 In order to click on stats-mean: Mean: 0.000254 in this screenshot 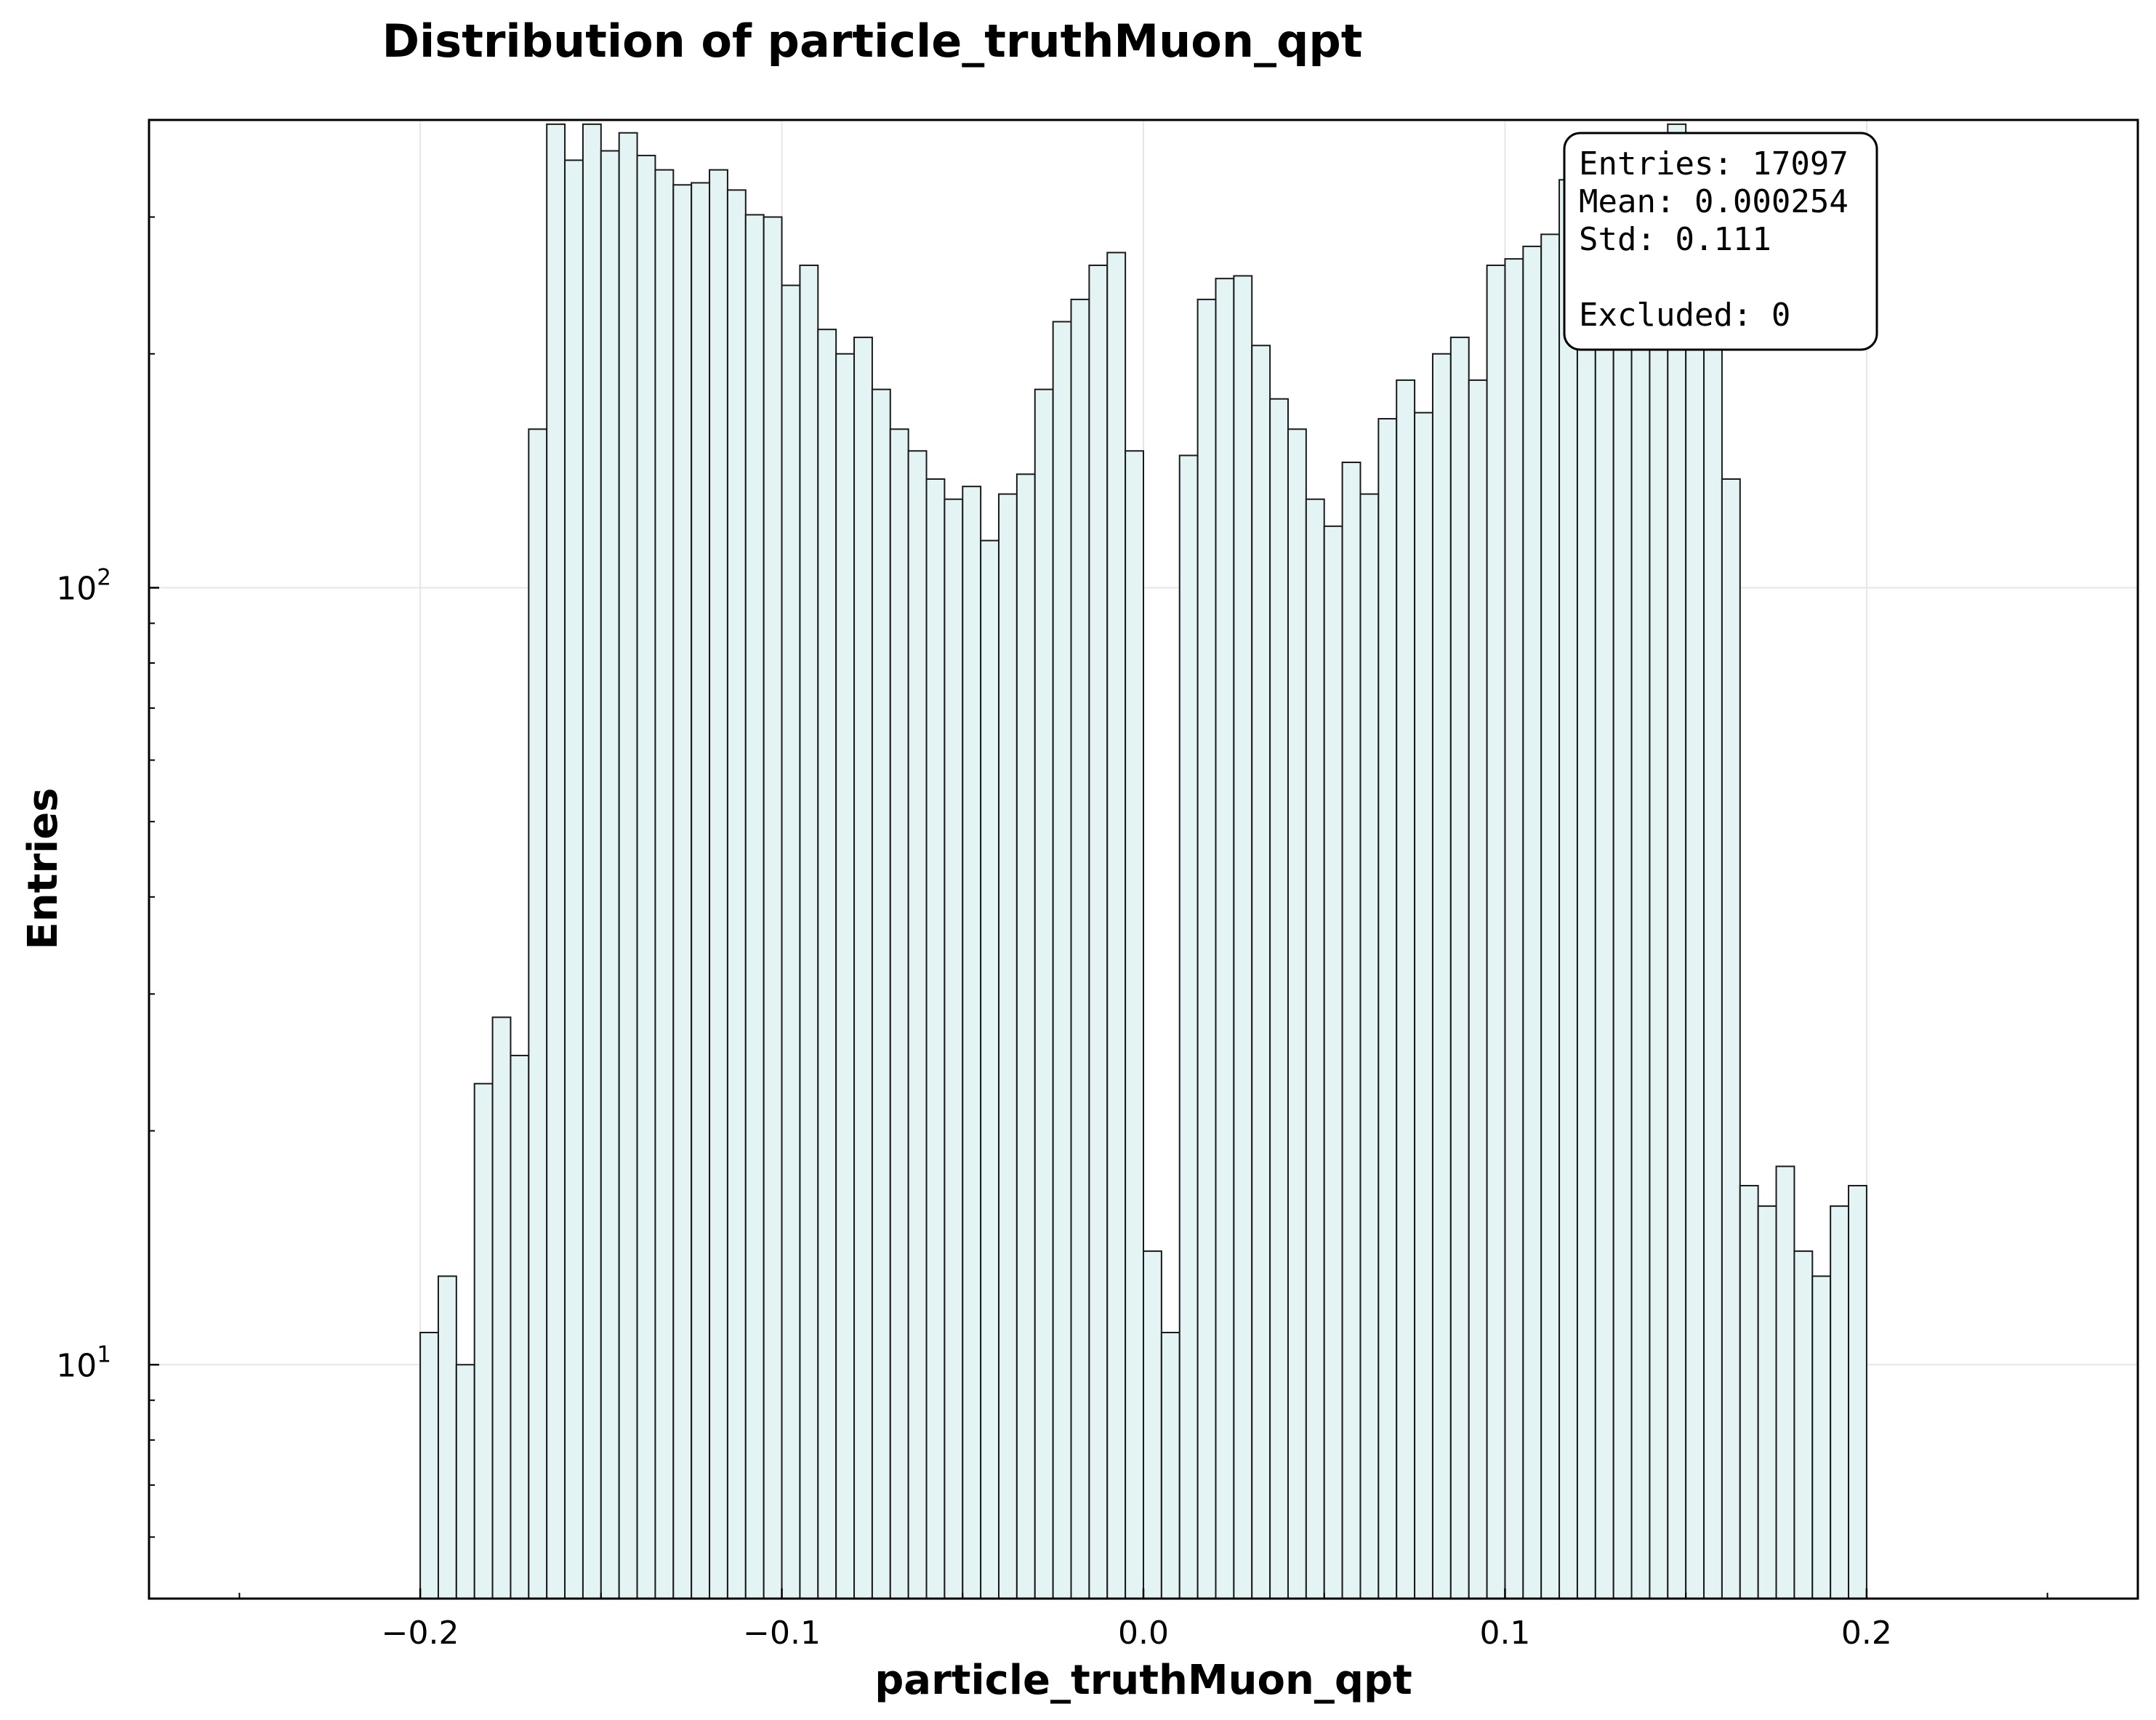, I will do `click(1714, 201)`.